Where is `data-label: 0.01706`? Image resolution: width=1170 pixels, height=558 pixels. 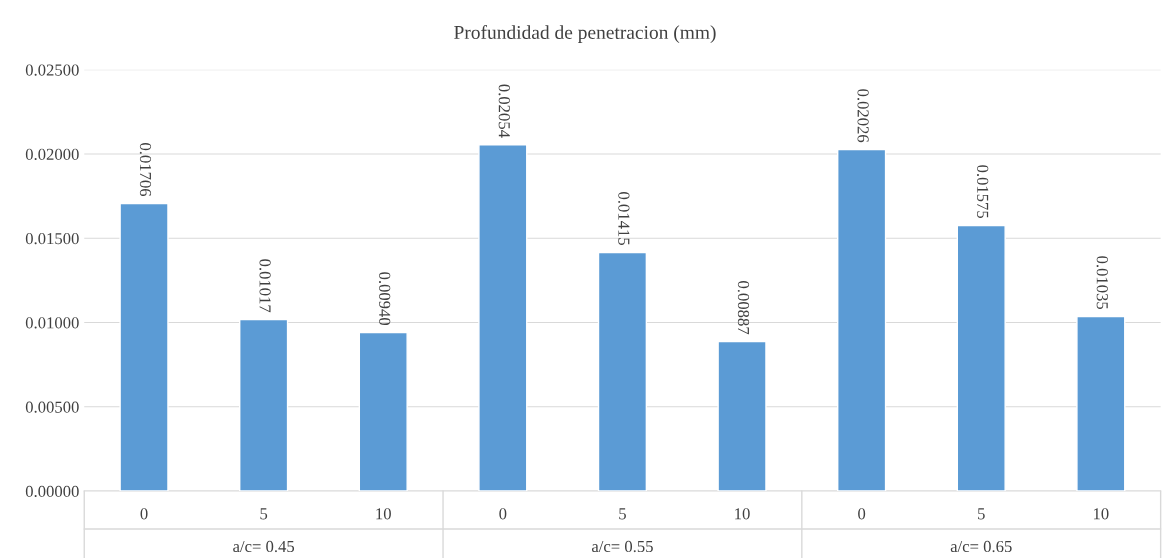 data-label: 0.01706 is located at coordinates (145, 170).